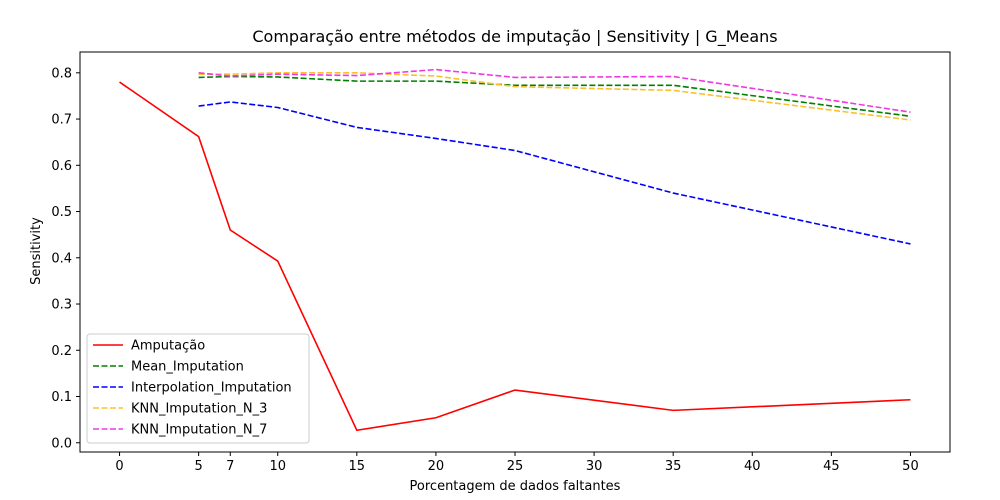  What do you see at coordinates (61, 166) in the screenshot?
I see `y-tick-label: 0.6` at bounding box center [61, 166].